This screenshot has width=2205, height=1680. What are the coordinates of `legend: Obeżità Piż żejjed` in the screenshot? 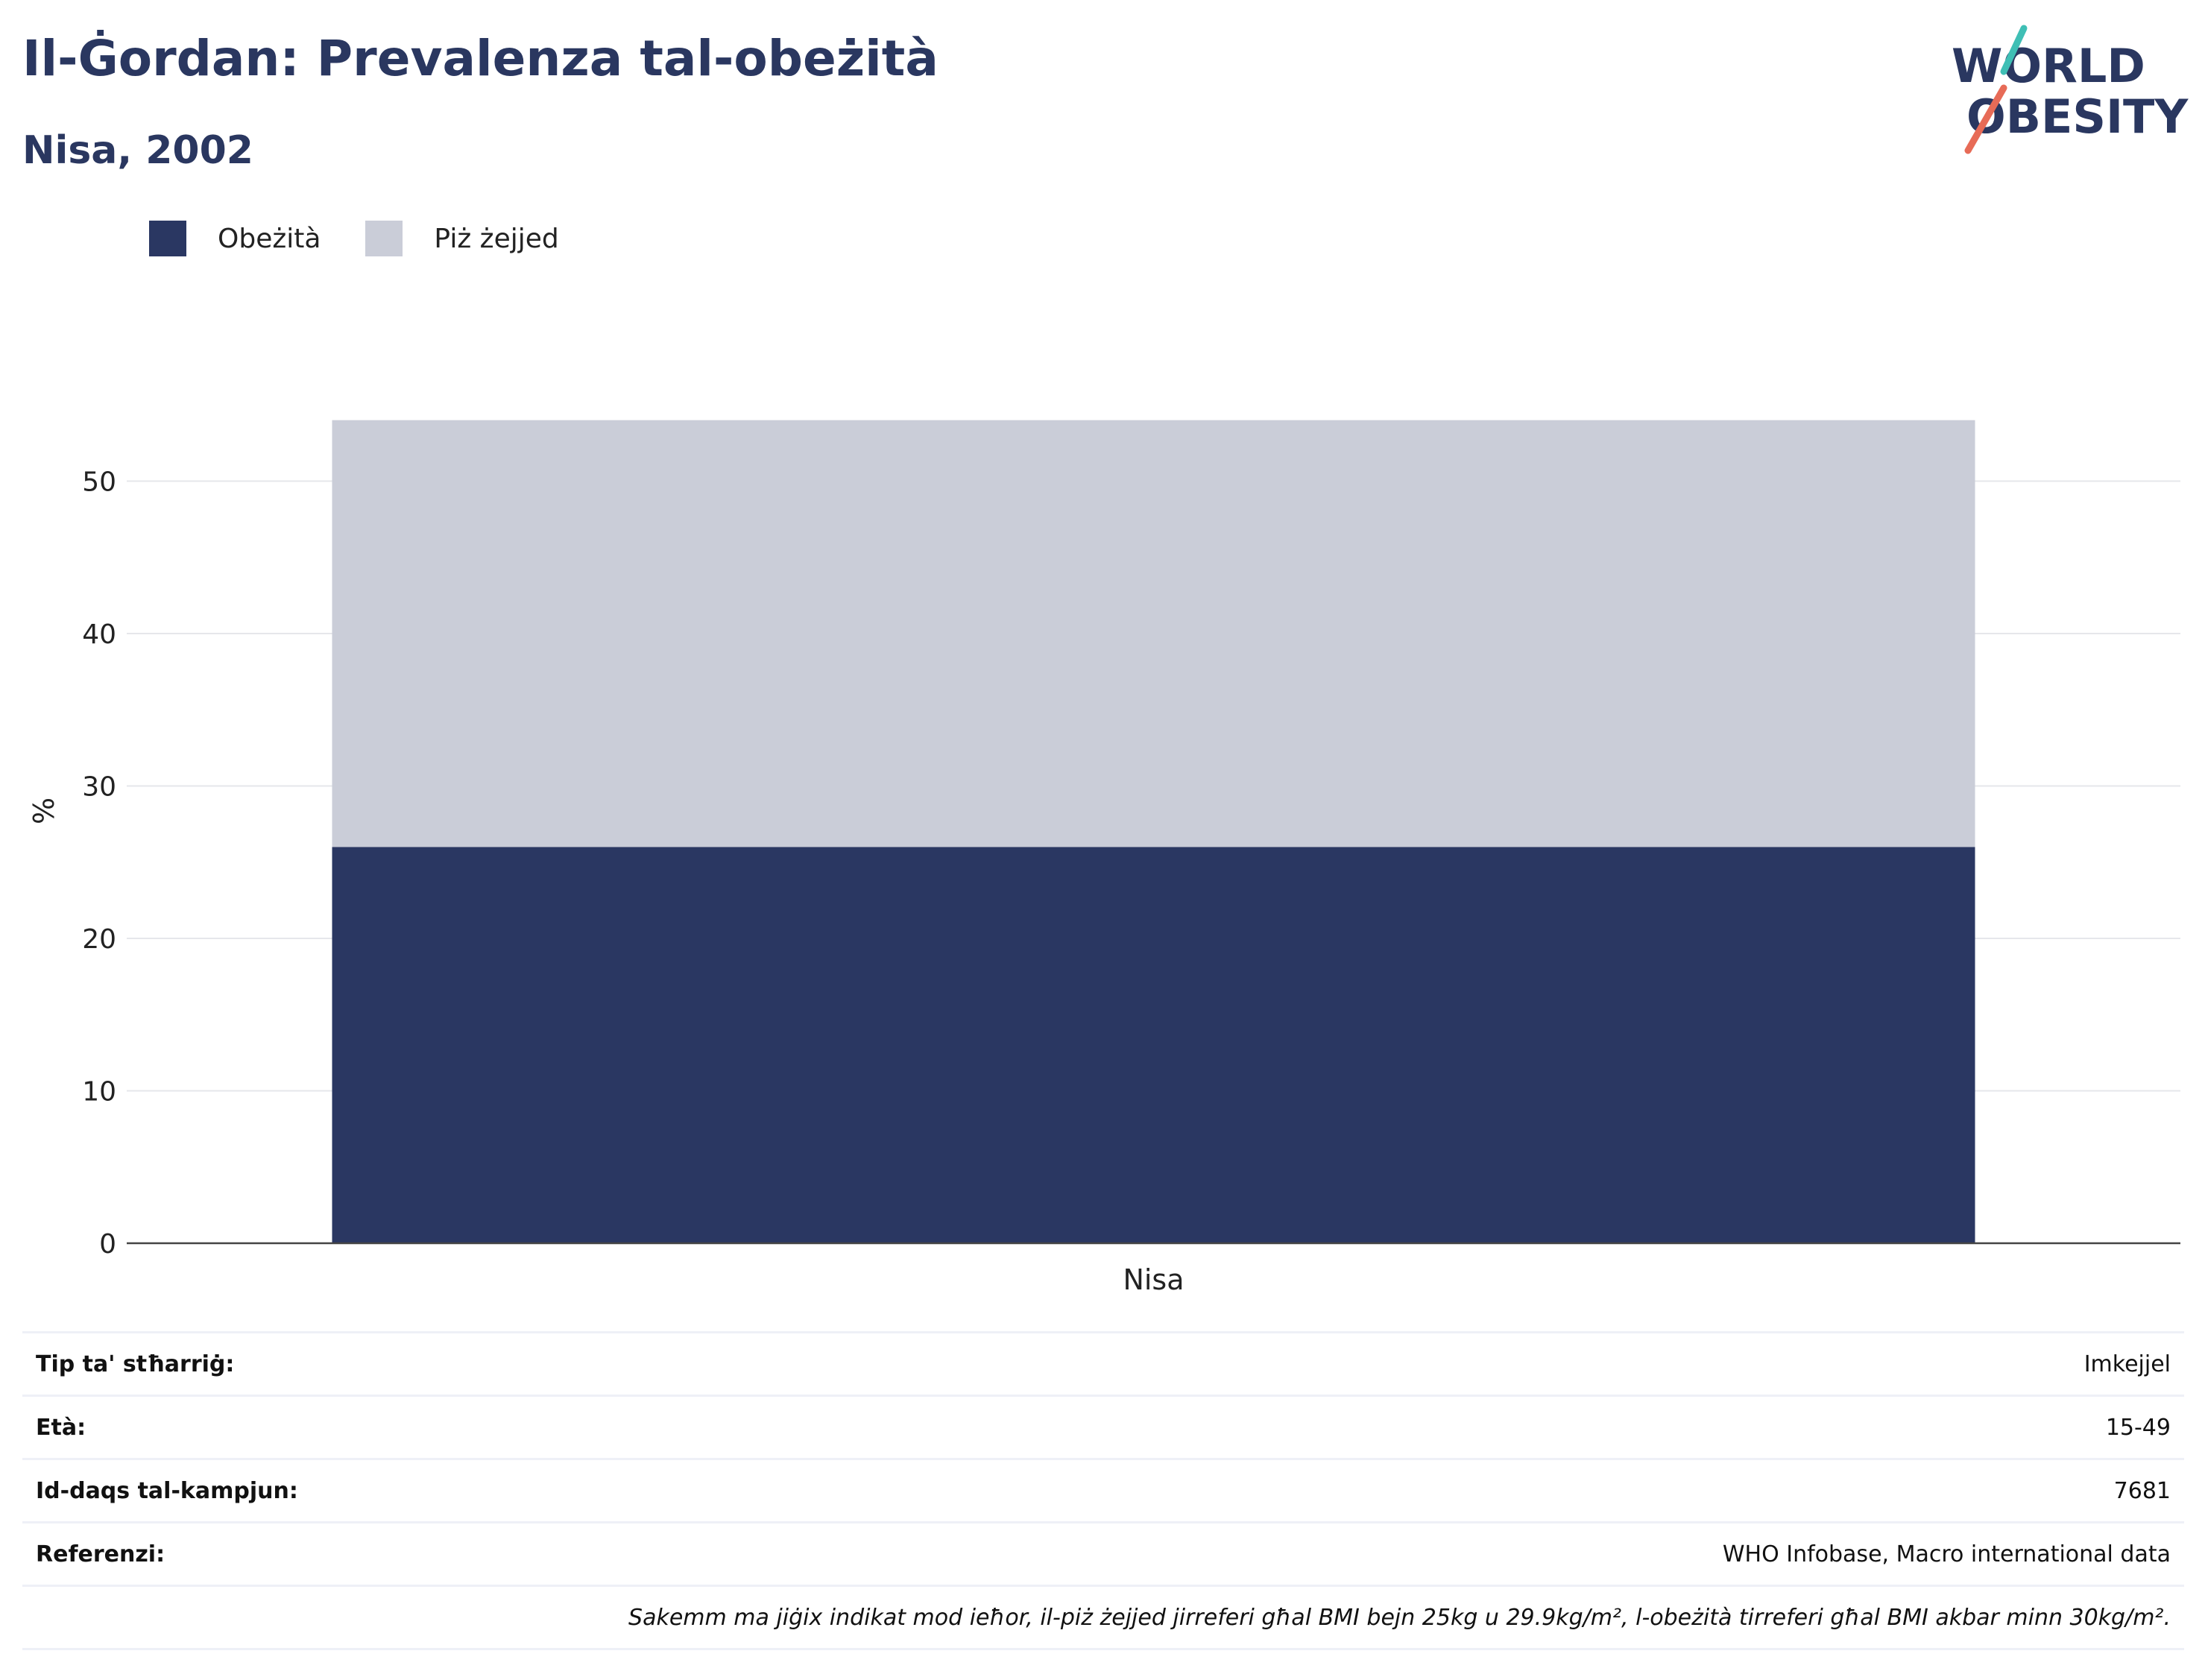 It's located at (376, 238).